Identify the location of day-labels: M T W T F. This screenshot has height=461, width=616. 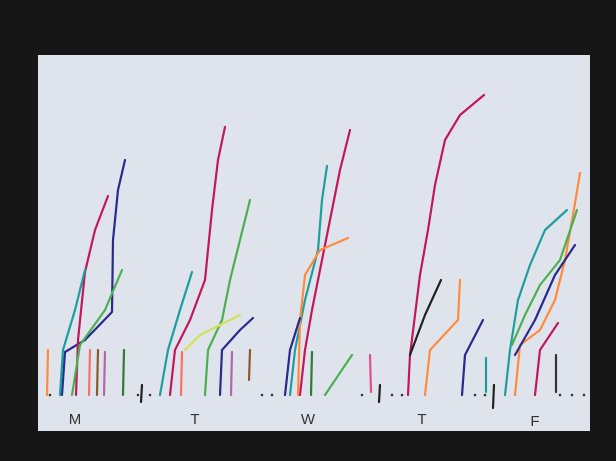
(304, 420).